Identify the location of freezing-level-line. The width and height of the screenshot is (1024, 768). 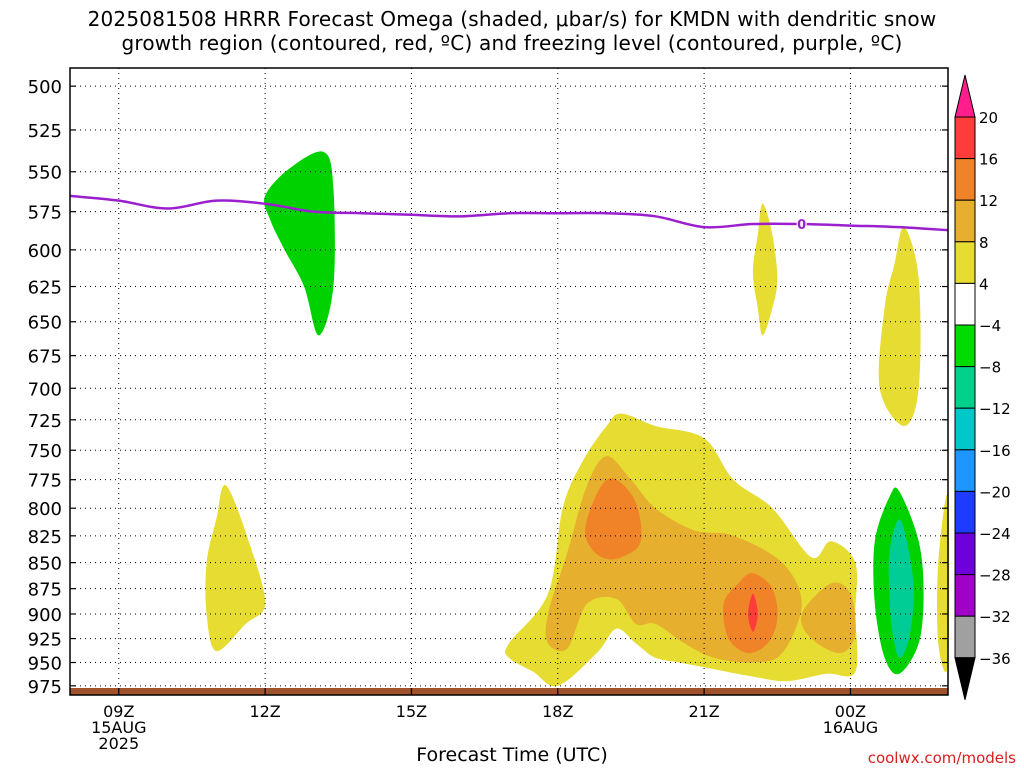
(509, 213).